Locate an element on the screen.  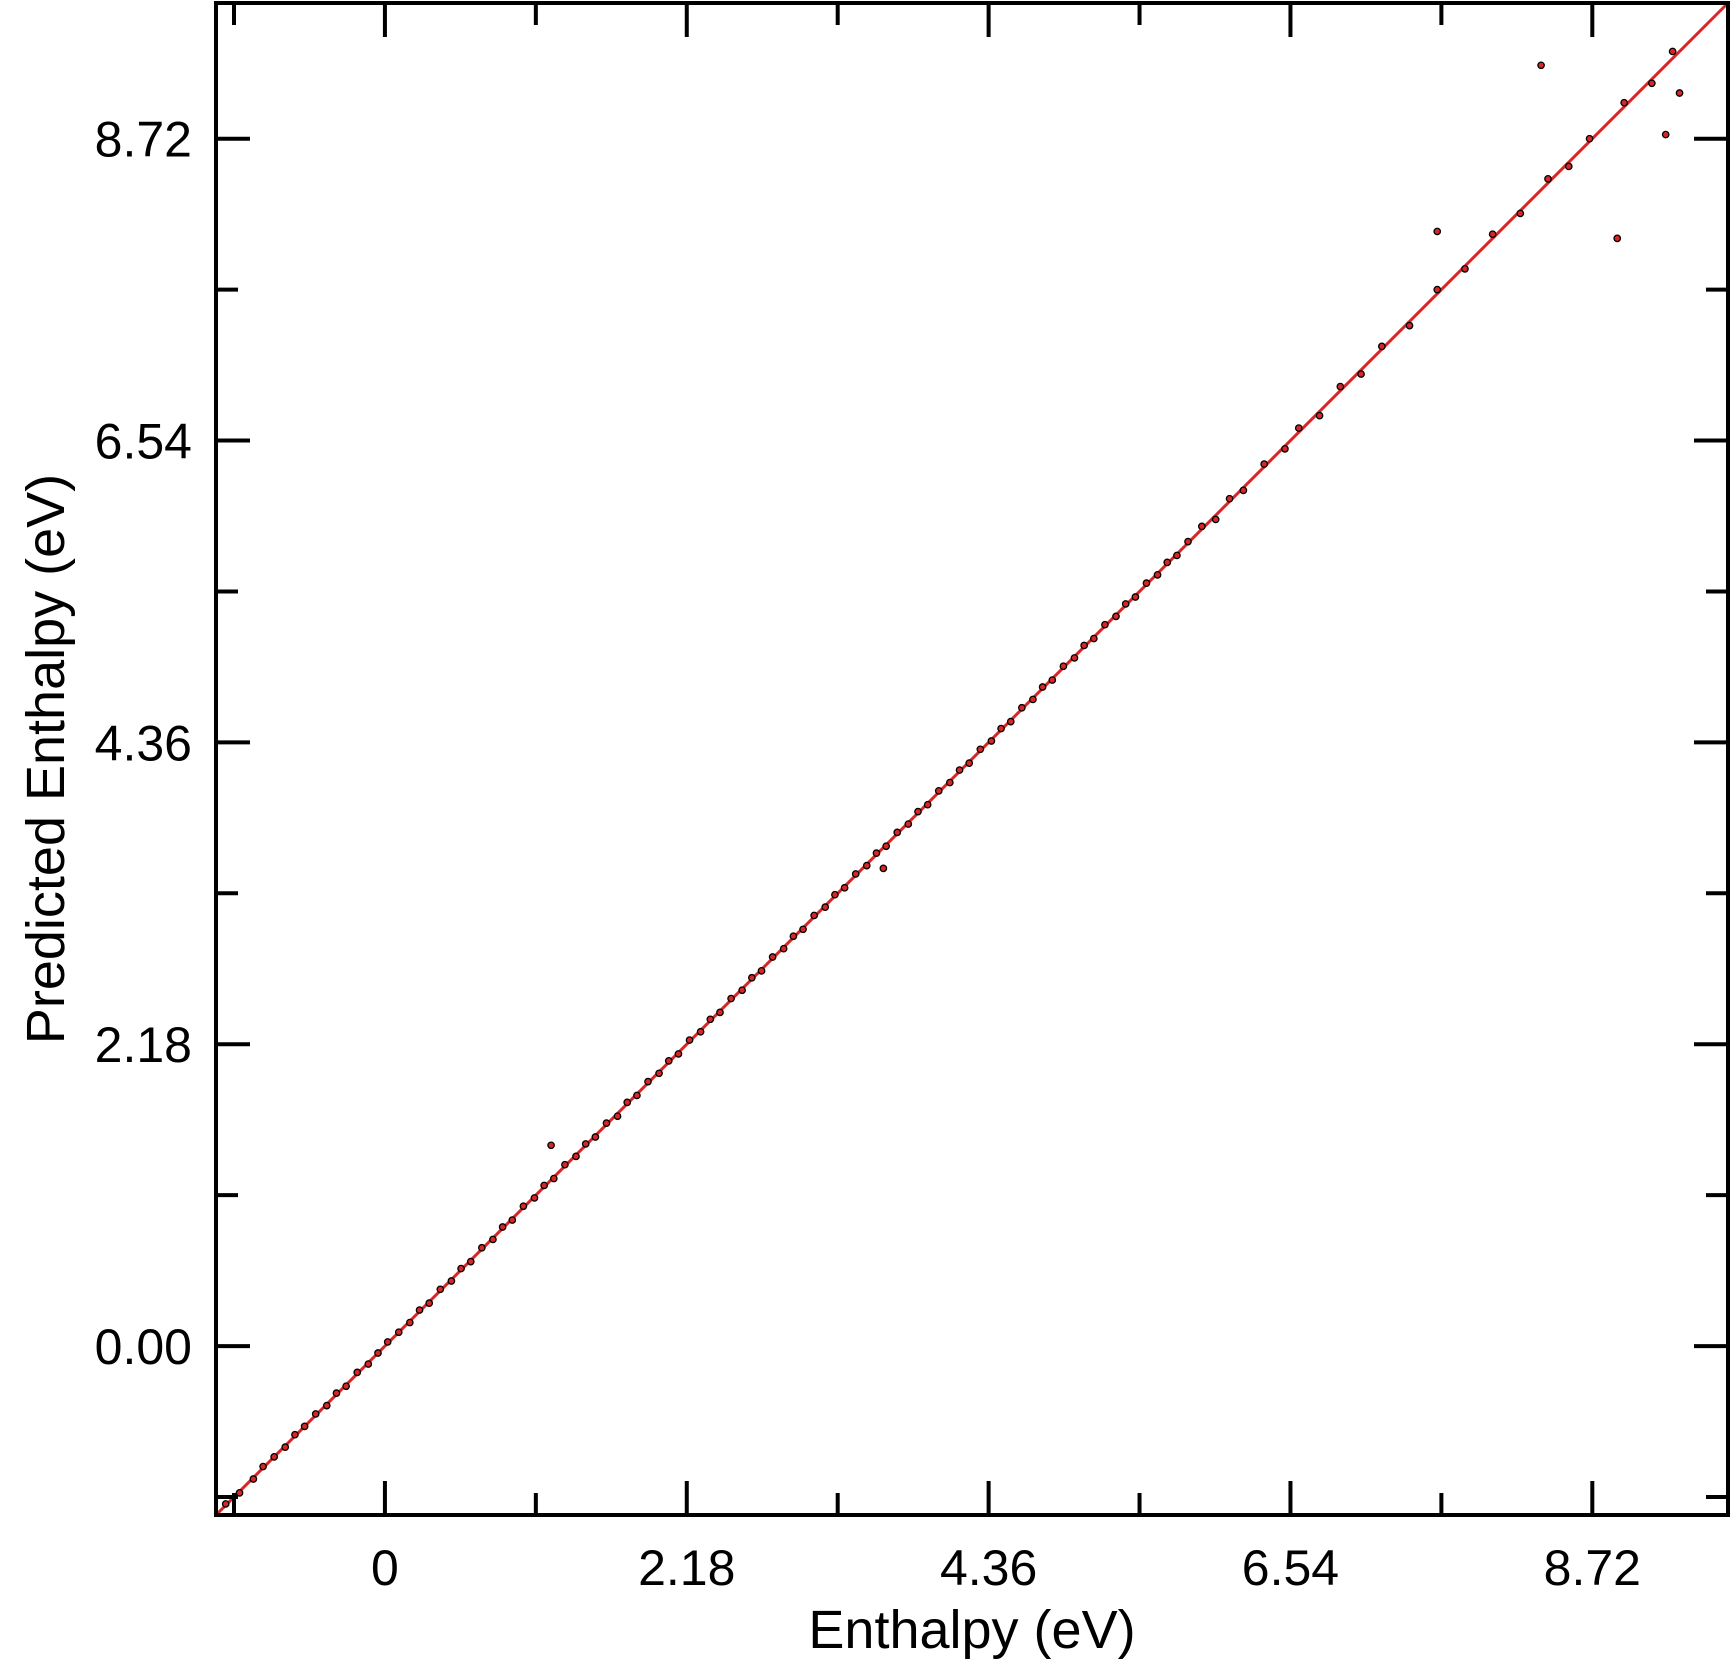
y-axis-label: Predicted Enthalpy (eV) is located at coordinates (46, 759).